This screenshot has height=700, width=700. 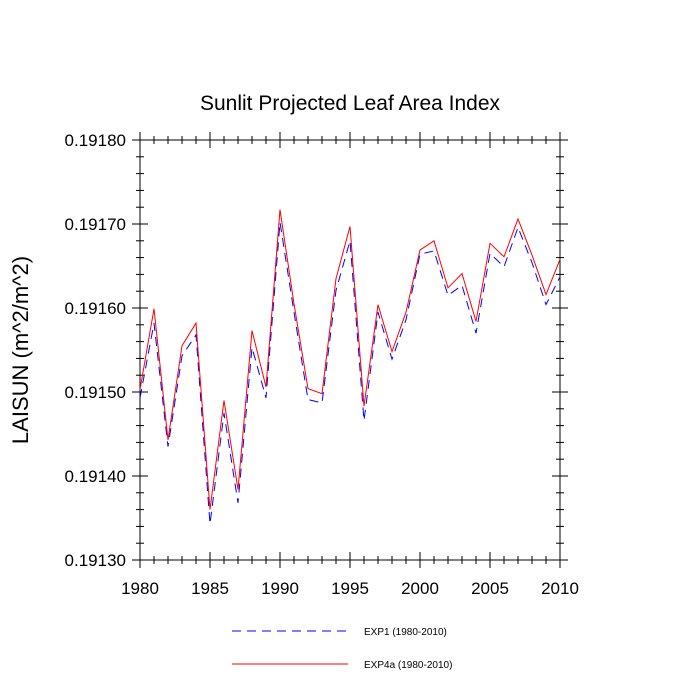 I want to click on legend: EXP1 (1980-2010) EXP4a (1980-2010), so click(x=342, y=649).